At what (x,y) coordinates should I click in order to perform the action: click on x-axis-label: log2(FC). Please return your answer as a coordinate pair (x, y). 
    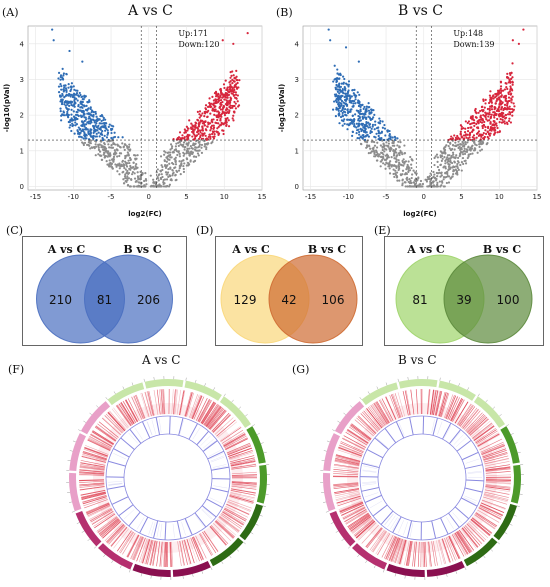
    Looking at the image, I should click on (144, 214).